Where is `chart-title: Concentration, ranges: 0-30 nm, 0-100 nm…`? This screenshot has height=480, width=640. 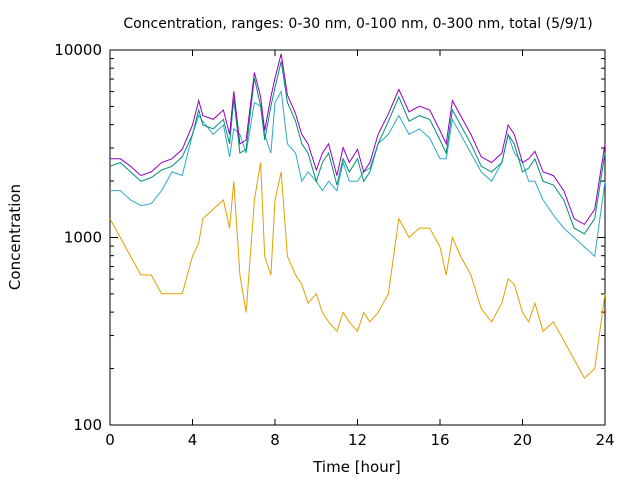
chart-title: Concentration, ranges: 0-30 nm, 0-100 nm… is located at coordinates (357, 24).